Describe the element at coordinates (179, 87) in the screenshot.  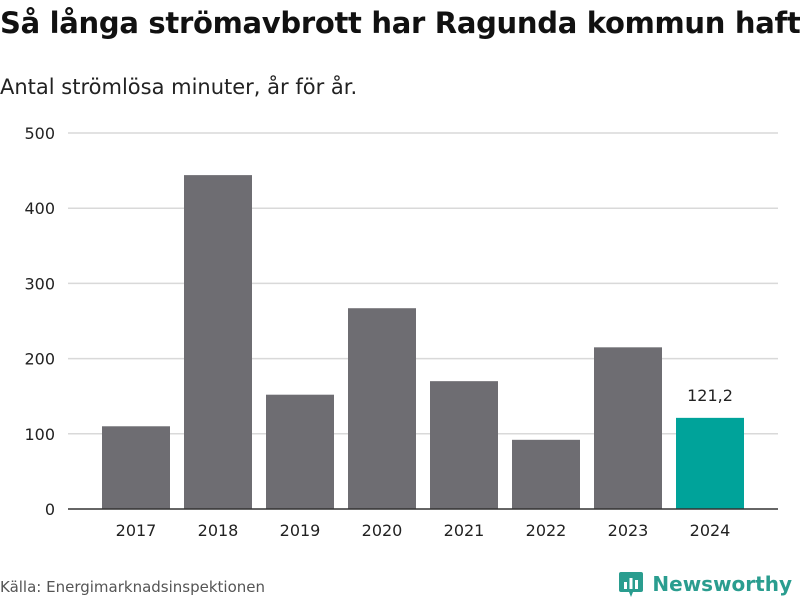
I see `chart-subtitle: Antal strömlösa minuter, år för år.` at that location.